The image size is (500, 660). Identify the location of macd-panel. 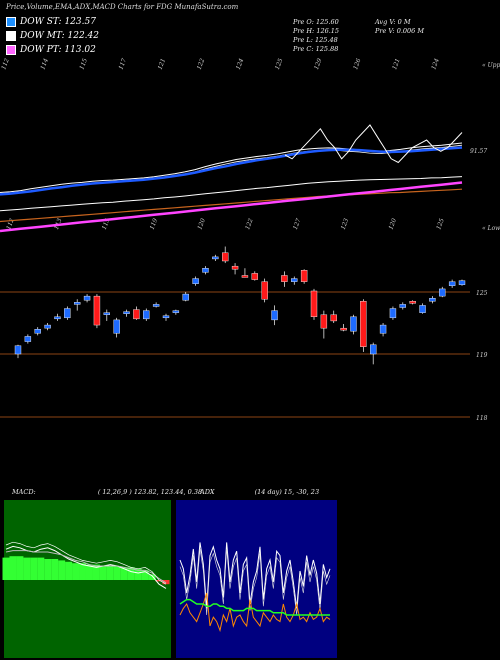
(86, 579).